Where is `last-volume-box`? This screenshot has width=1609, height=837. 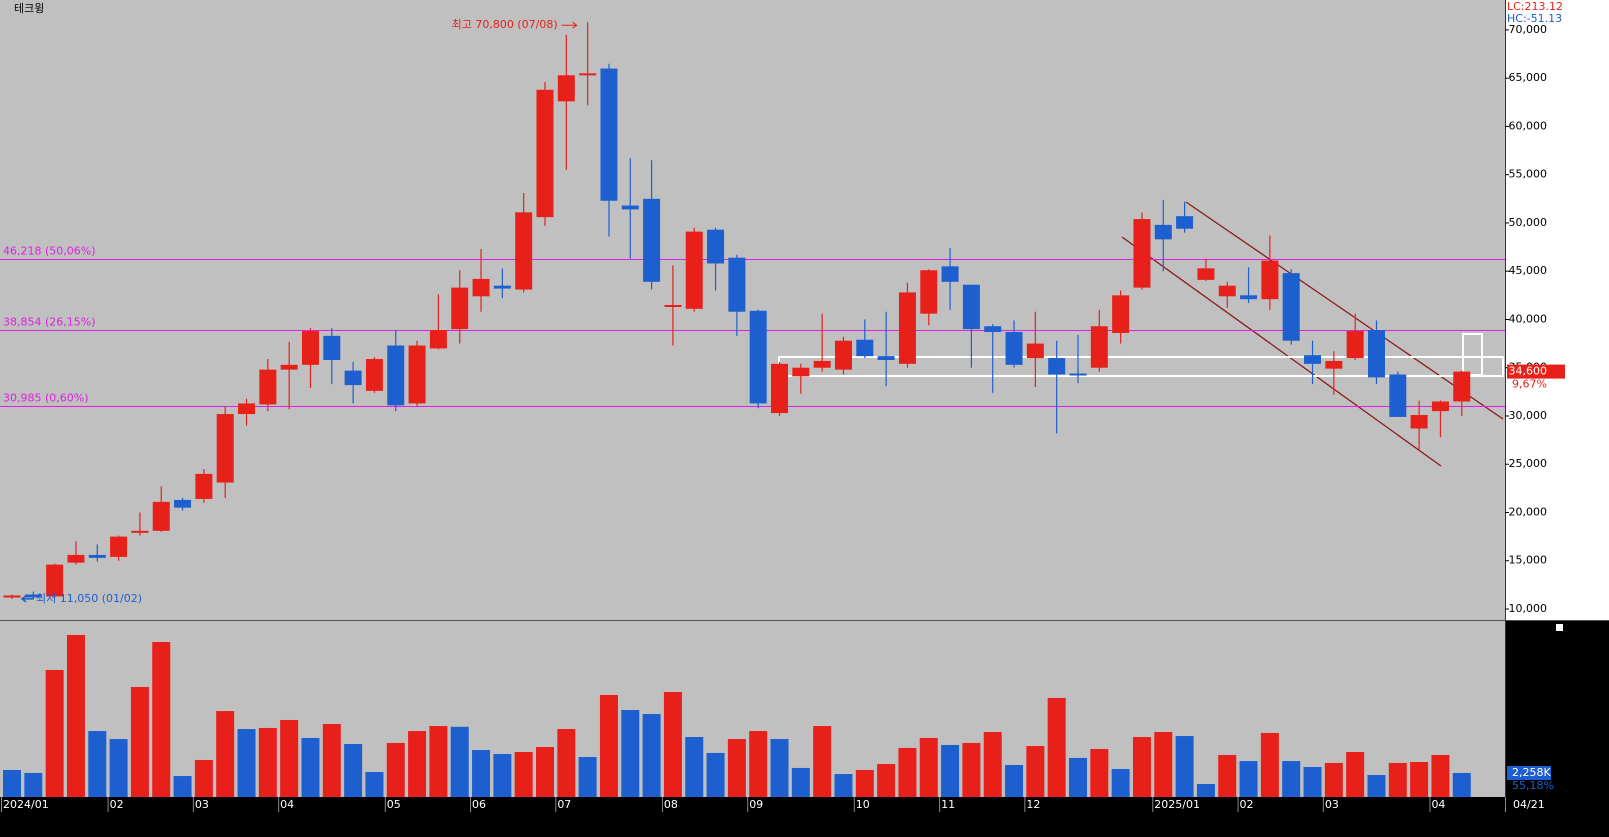
last-volume-box is located at coordinates (1529, 772).